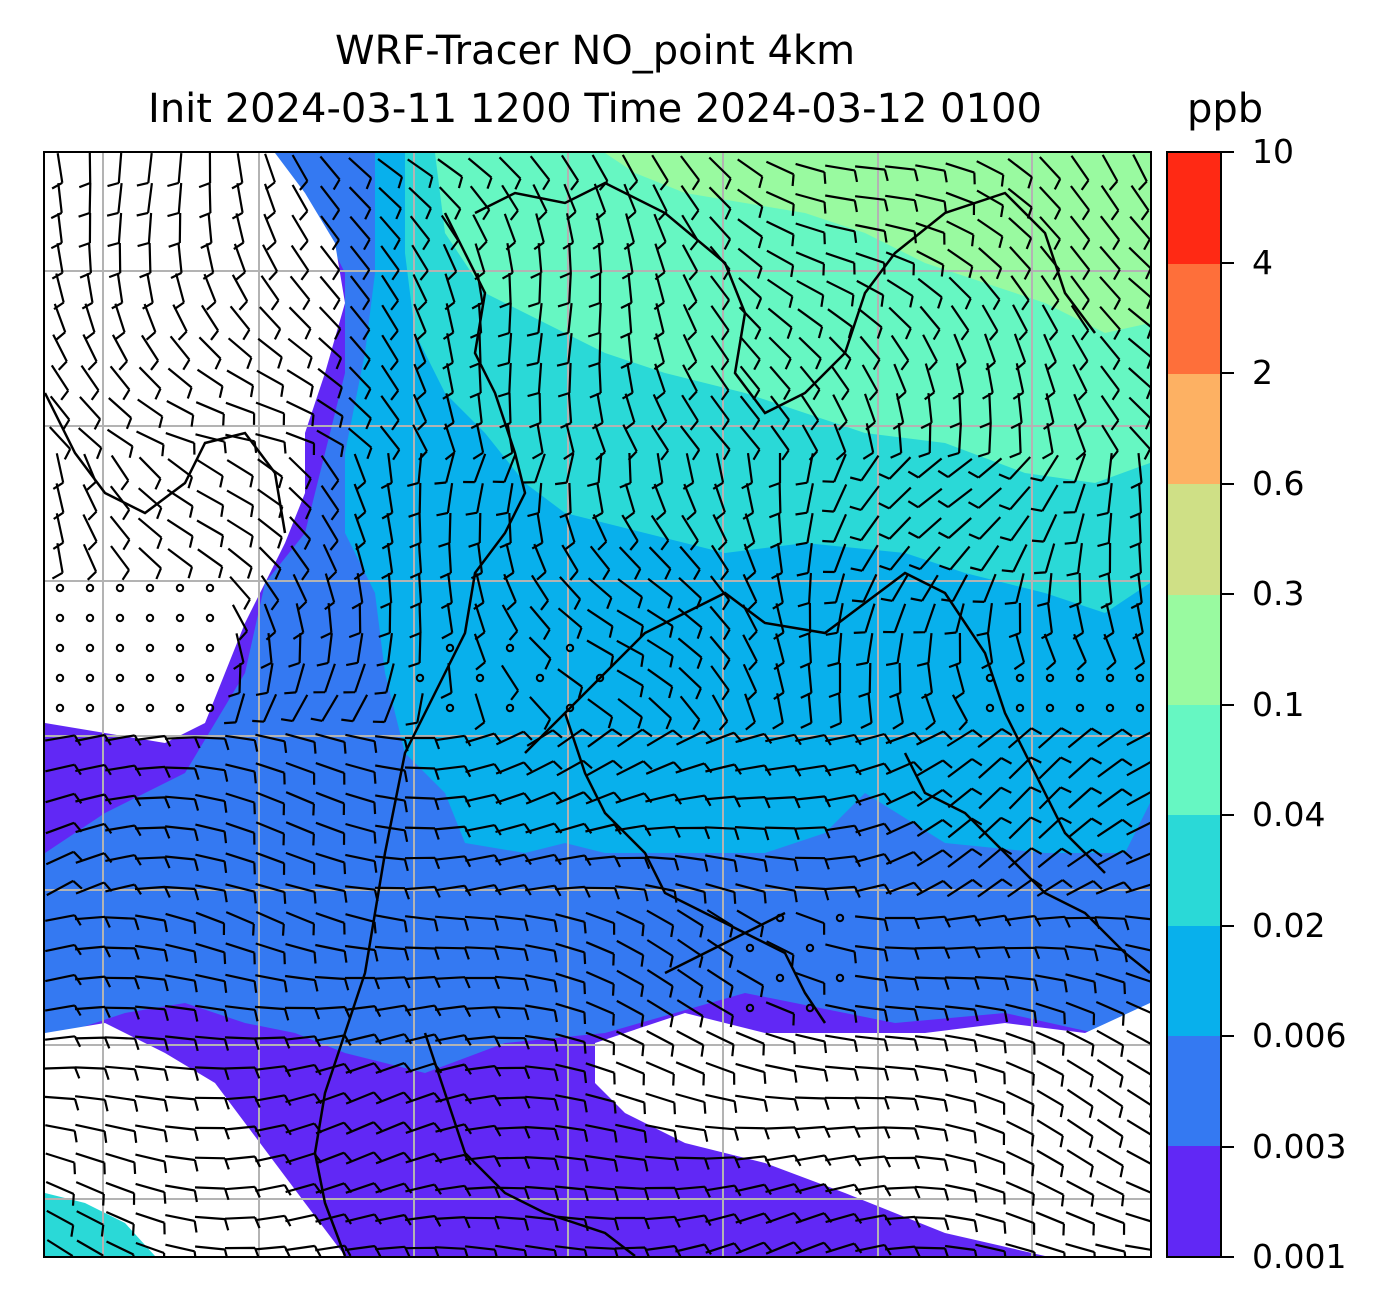 This screenshot has height=1313, width=1400. I want to click on coastline, so click(815, 722).